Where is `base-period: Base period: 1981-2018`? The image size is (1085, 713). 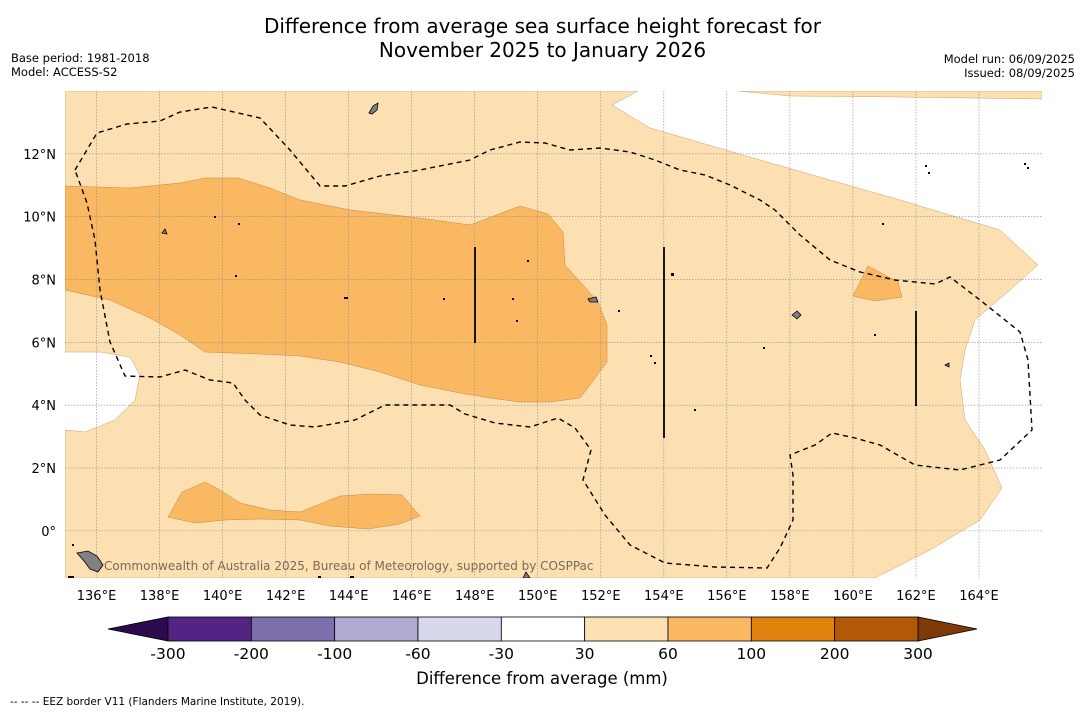
base-period: Base period: 1981-2018 is located at coordinates (80, 58).